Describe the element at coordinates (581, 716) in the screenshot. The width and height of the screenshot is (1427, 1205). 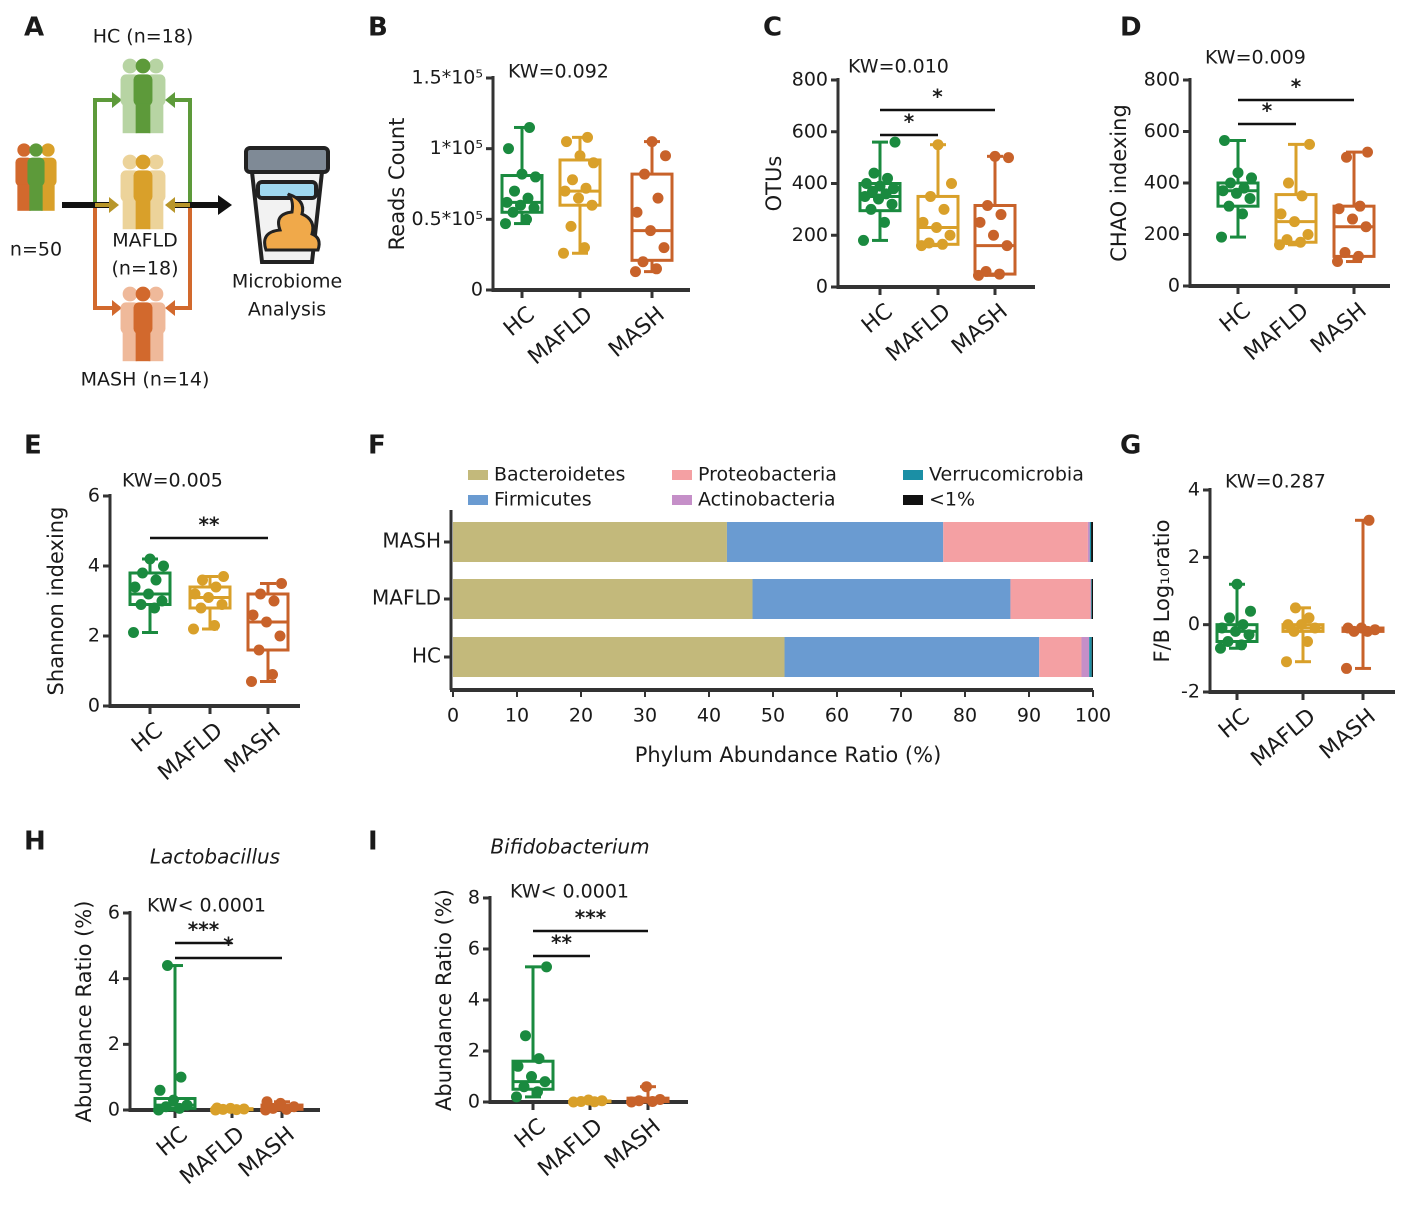
I see `x-tick-label: 20` at that location.